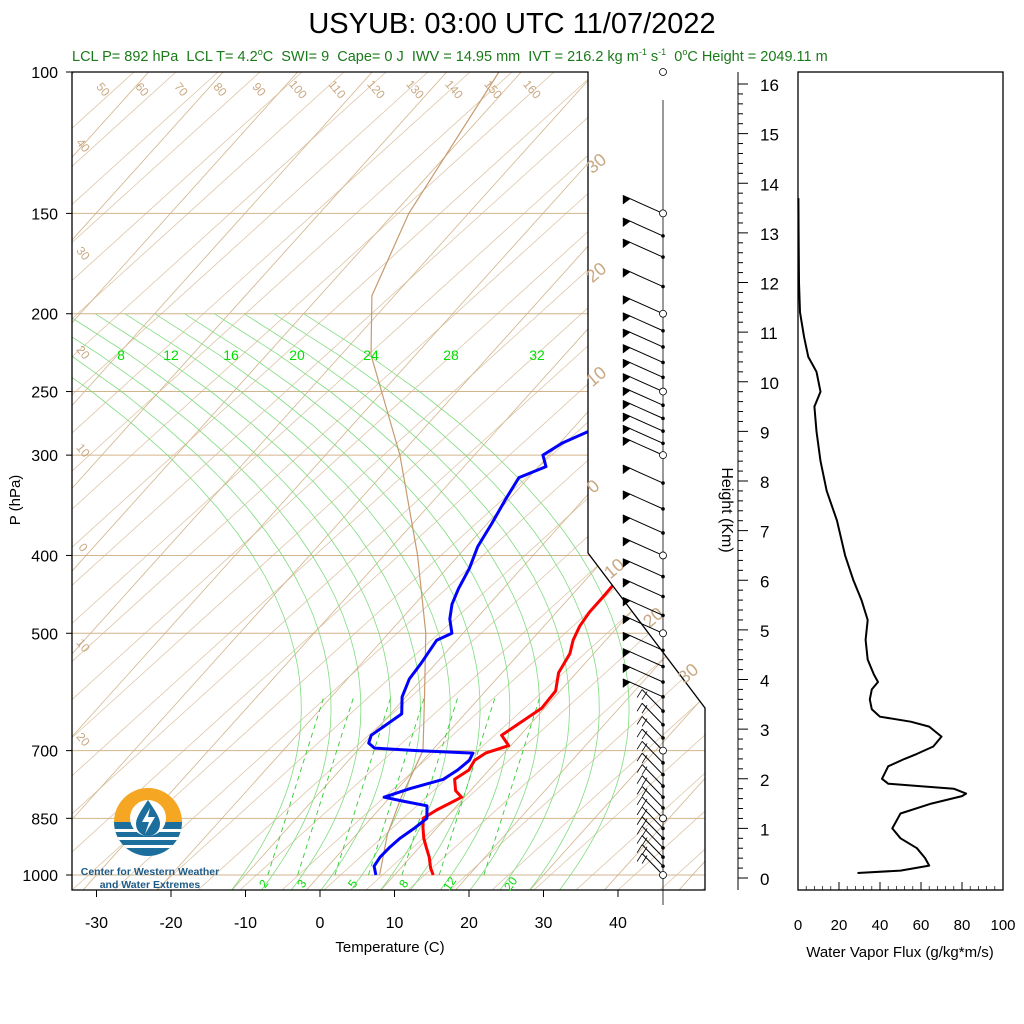  I want to click on height-tick-label: 7, so click(764, 532).